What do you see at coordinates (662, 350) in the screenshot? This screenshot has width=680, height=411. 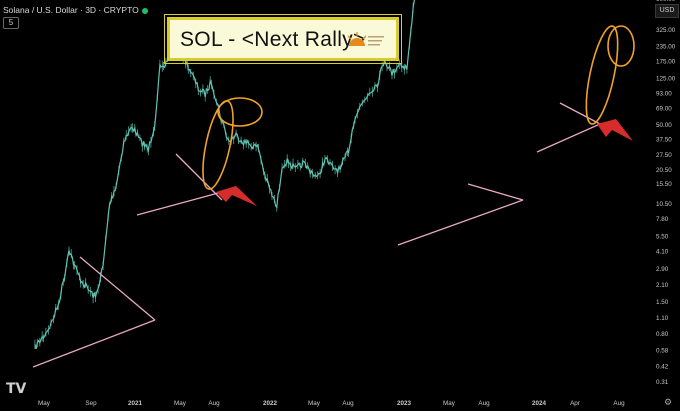 I see `y-tick-label: 0.58` at bounding box center [662, 350].